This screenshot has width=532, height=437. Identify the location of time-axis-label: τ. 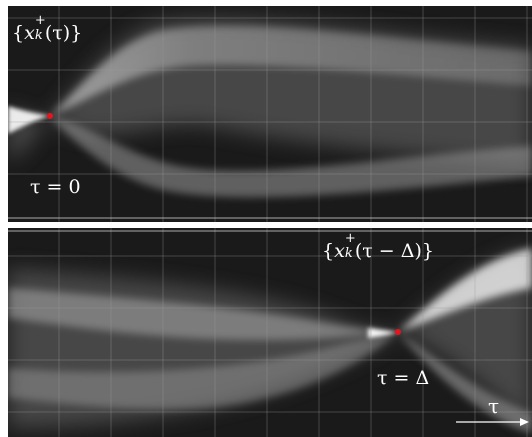
(494, 406).